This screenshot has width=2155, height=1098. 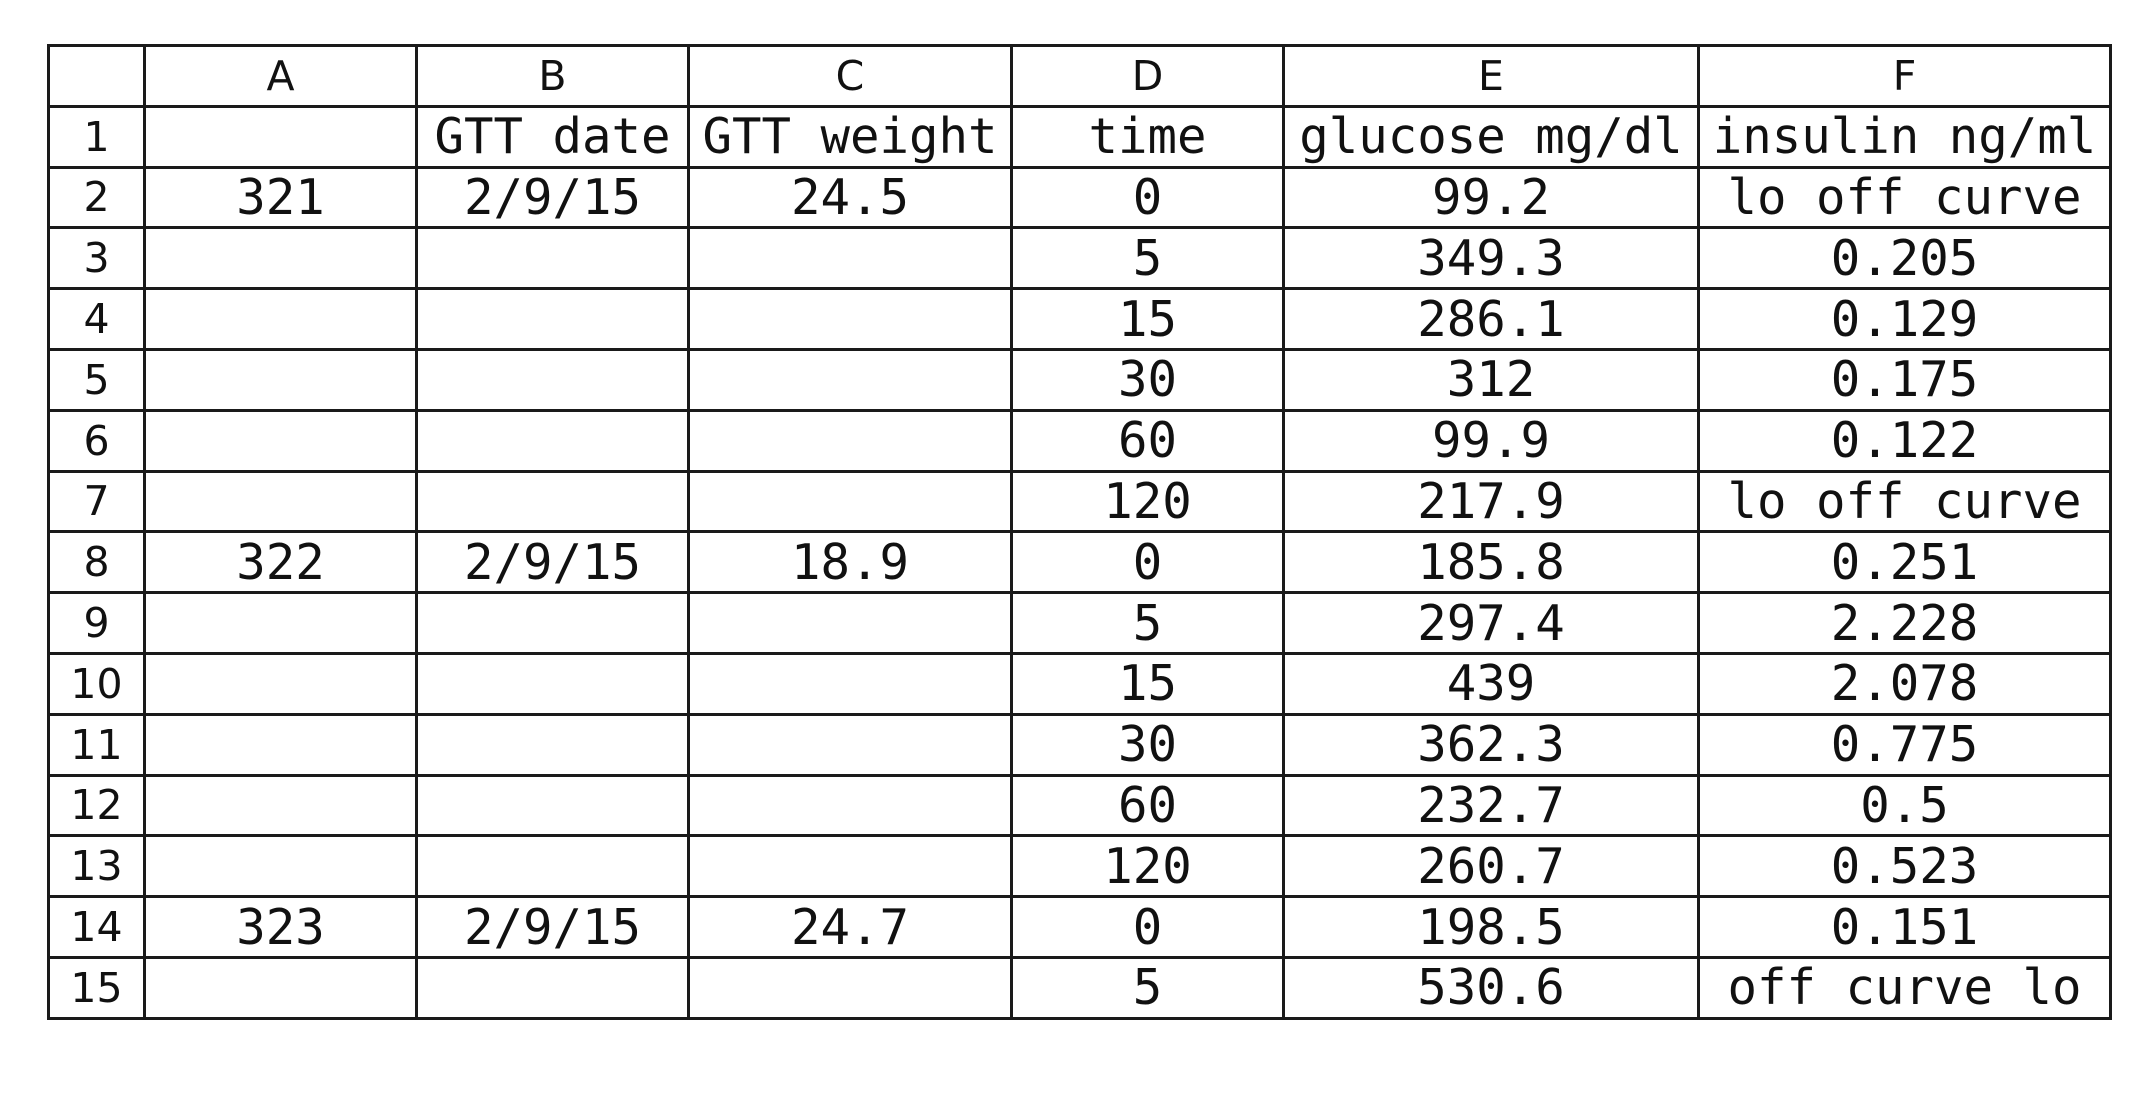 I want to click on cell-e: 232.7, so click(x=1491, y=805).